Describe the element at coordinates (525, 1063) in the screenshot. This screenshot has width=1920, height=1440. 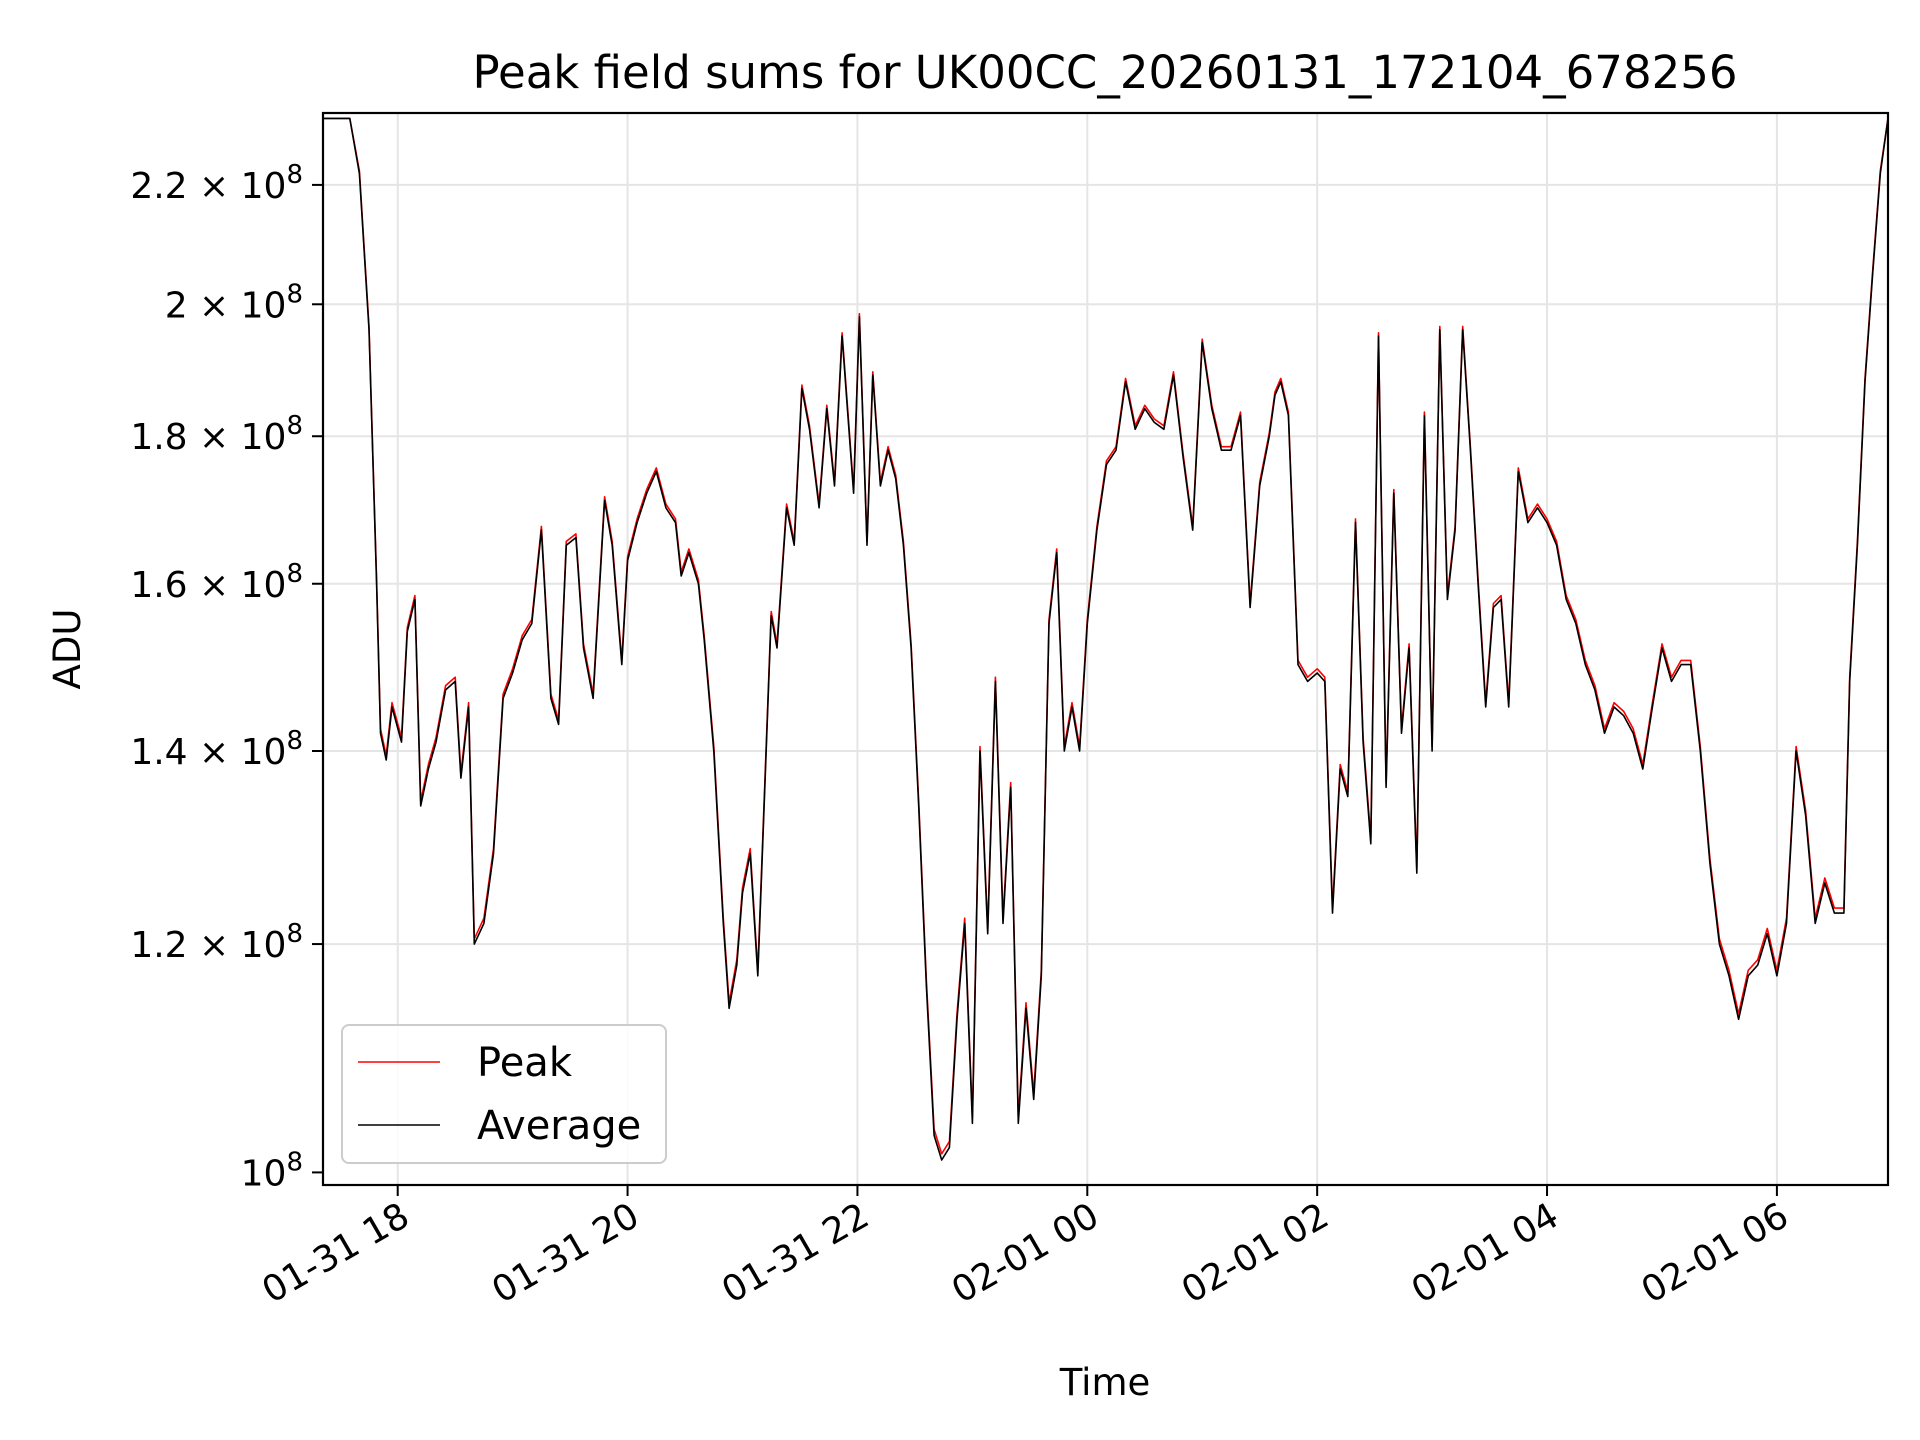
I see `legend-label-peak: Peak` at that location.